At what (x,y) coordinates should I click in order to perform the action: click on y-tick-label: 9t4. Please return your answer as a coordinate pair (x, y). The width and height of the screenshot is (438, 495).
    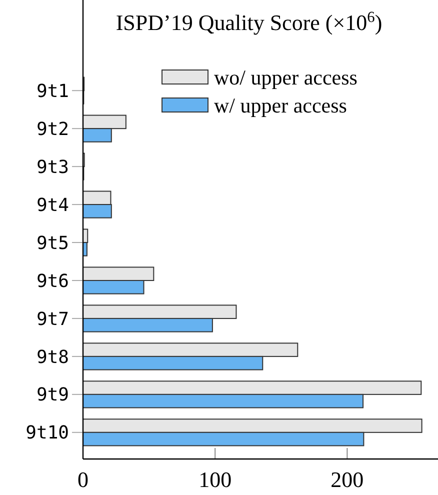
    Looking at the image, I should click on (52, 205).